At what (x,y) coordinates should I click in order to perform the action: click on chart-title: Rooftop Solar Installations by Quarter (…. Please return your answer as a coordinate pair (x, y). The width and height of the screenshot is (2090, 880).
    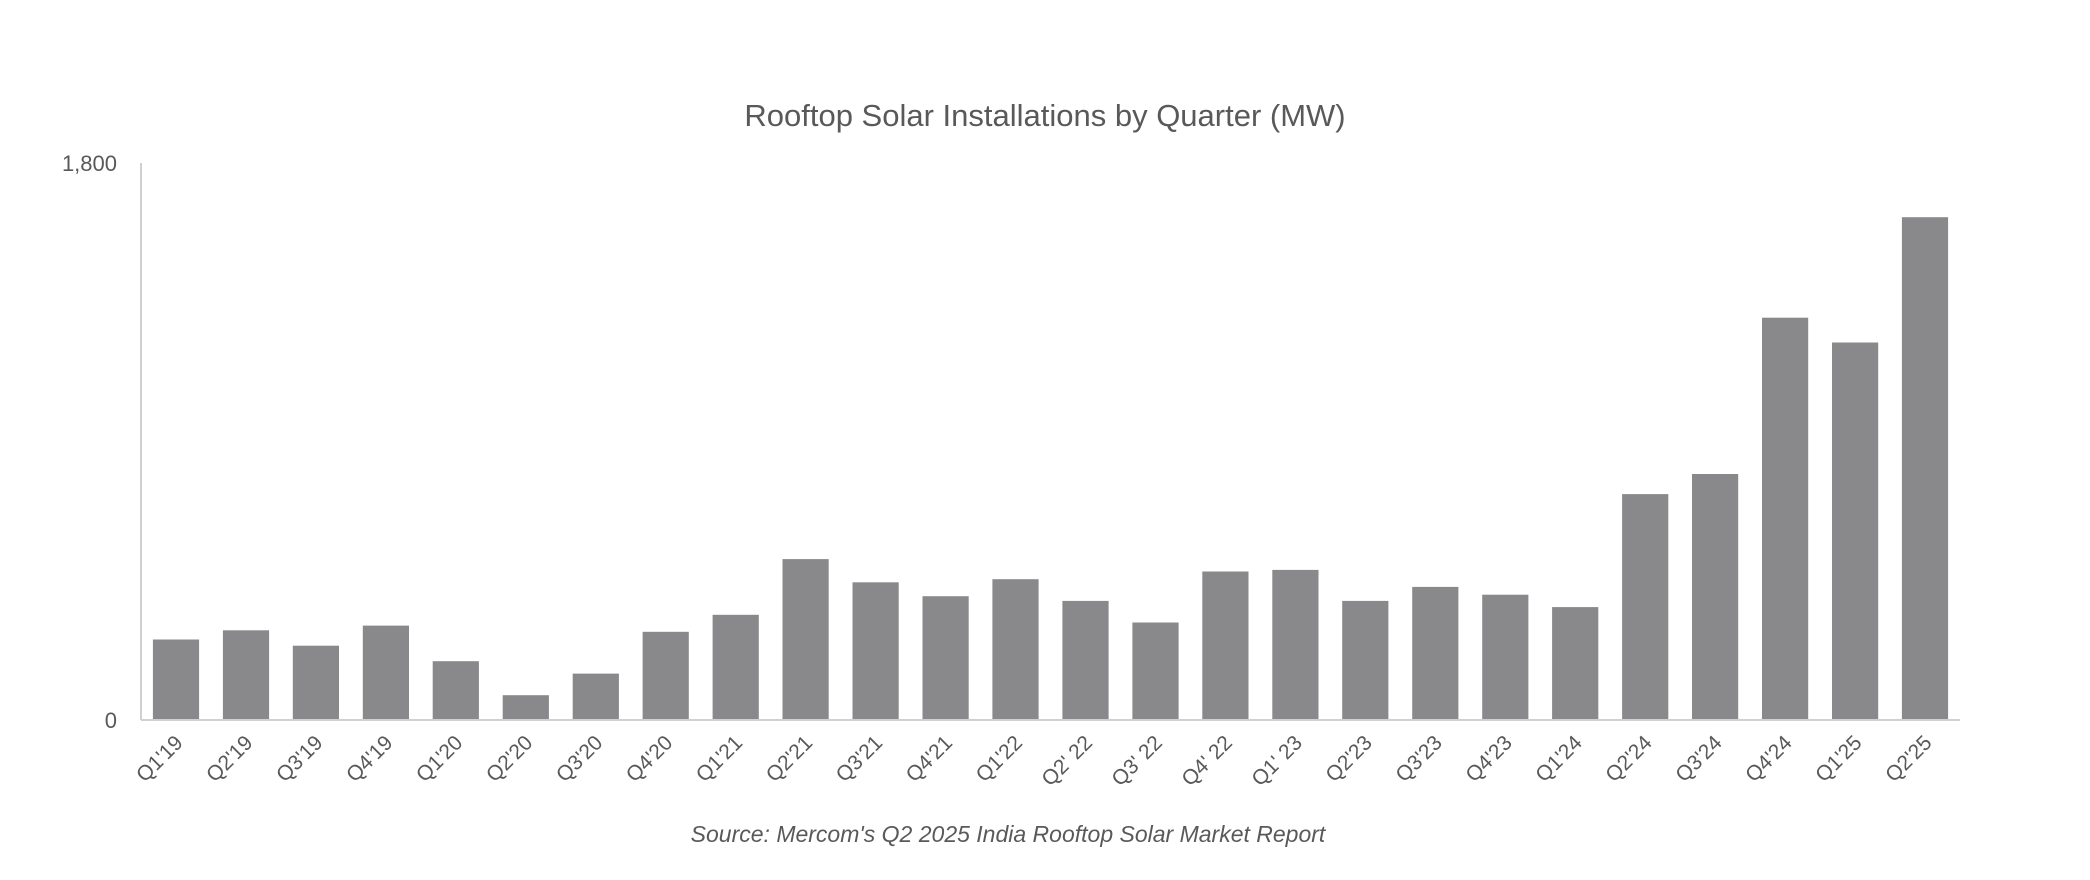
    Looking at the image, I should click on (1044, 115).